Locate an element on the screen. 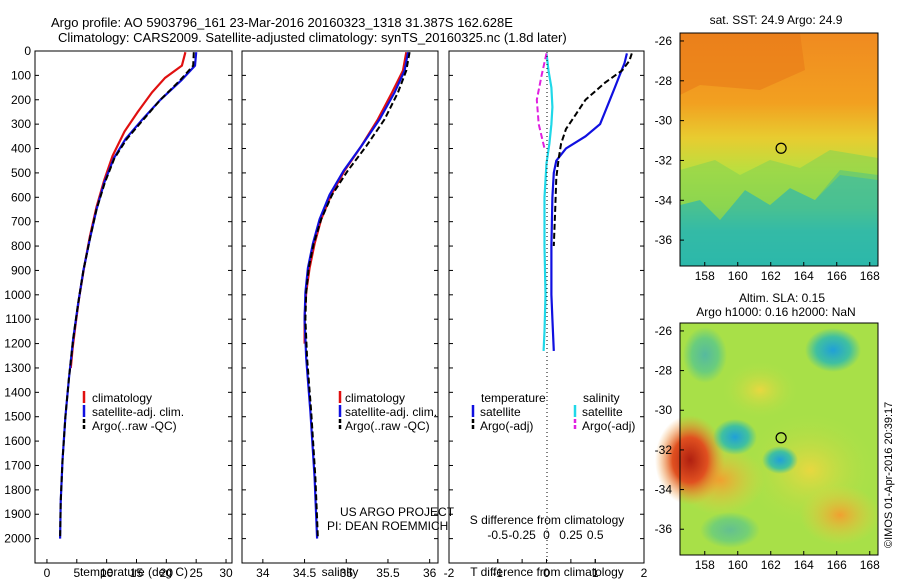 The width and height of the screenshot is (900, 580). project-annotation-line-2: PI: DEAN ROEMMICH is located at coordinates (387, 526).